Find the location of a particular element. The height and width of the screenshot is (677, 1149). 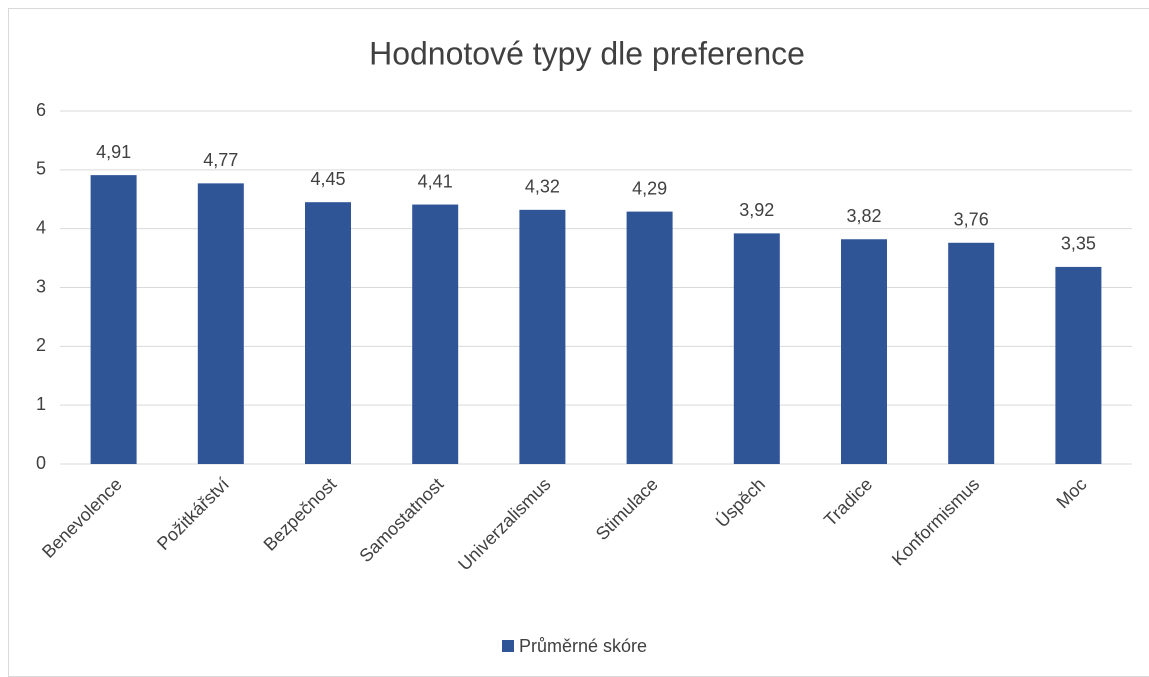

y-tick-label: 0 is located at coordinates (41, 463).